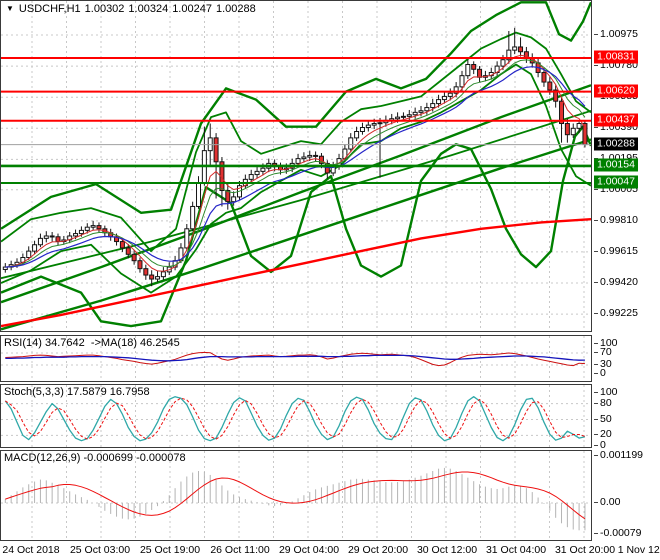 This screenshot has height=560, width=660. I want to click on time-axis-label: 26 Oct 11:00, so click(240, 550).